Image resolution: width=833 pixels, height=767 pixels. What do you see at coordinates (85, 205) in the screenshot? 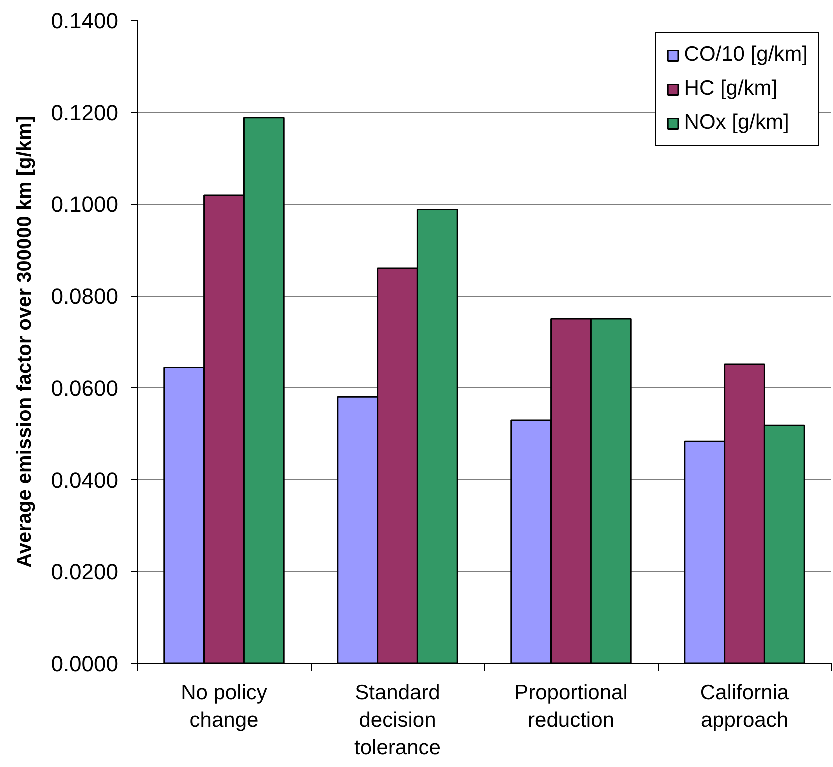
I see `y-tick-label: 0.1000` at bounding box center [85, 205].